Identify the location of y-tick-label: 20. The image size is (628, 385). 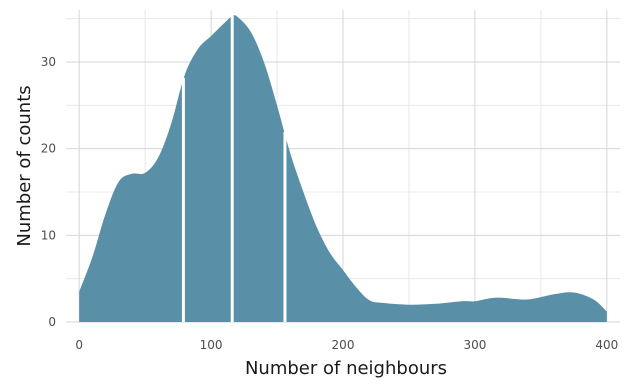
(48, 149).